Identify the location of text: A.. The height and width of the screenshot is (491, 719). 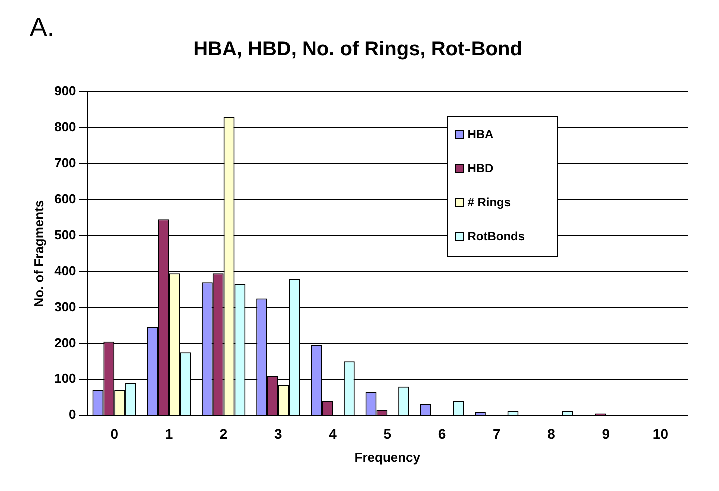
(42, 27).